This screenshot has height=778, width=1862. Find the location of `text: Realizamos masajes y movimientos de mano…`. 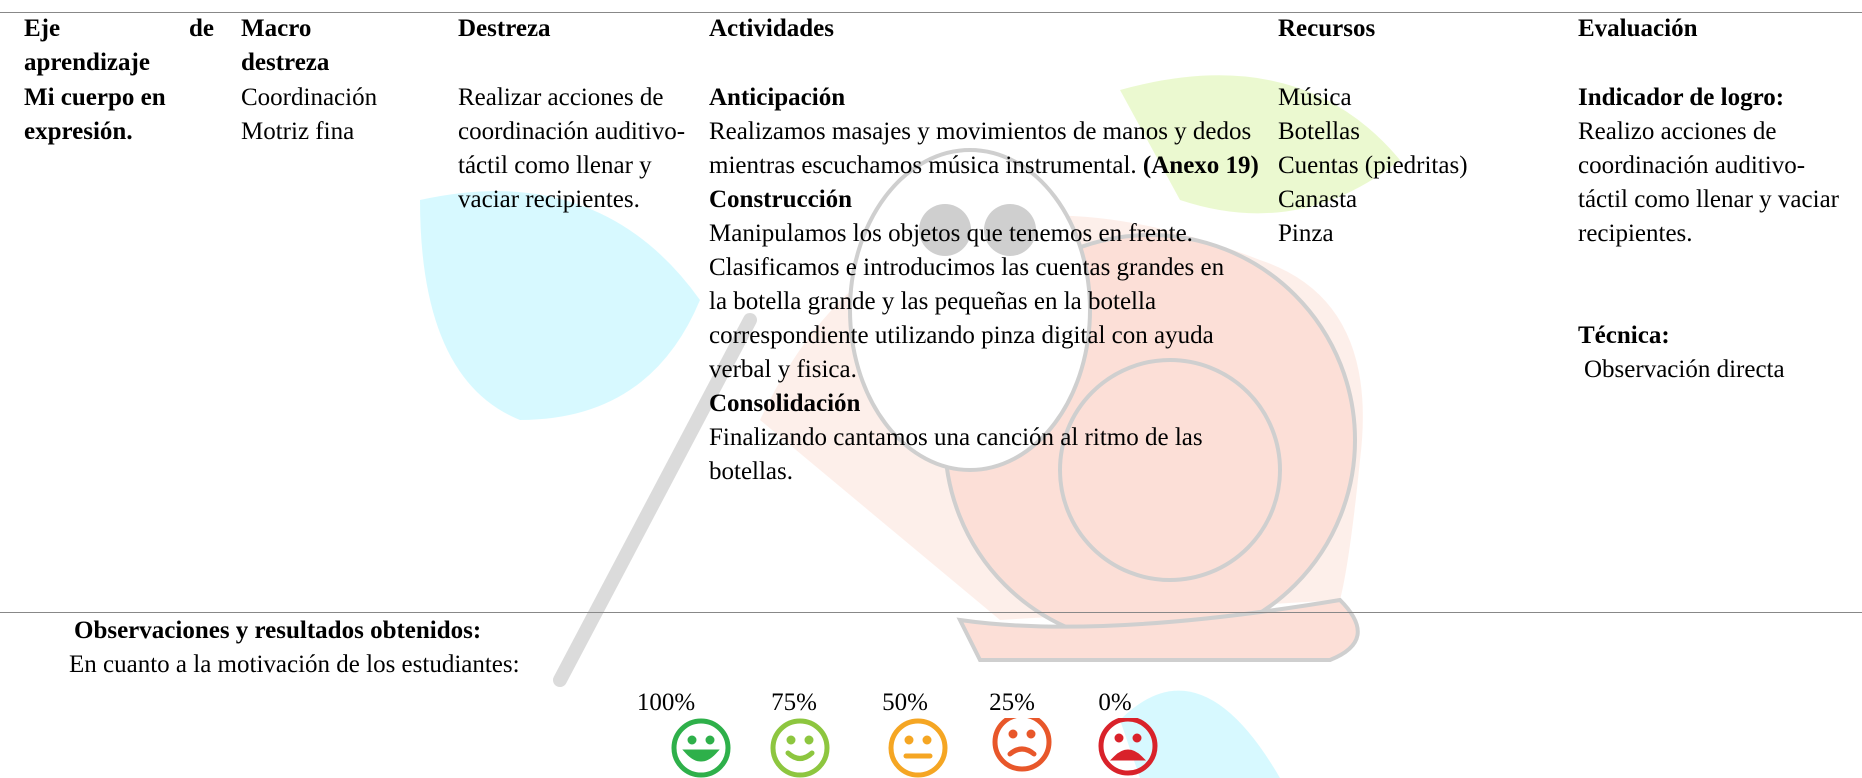

text: Realizamos masajes y movimientos de mano… is located at coordinates (980, 148).